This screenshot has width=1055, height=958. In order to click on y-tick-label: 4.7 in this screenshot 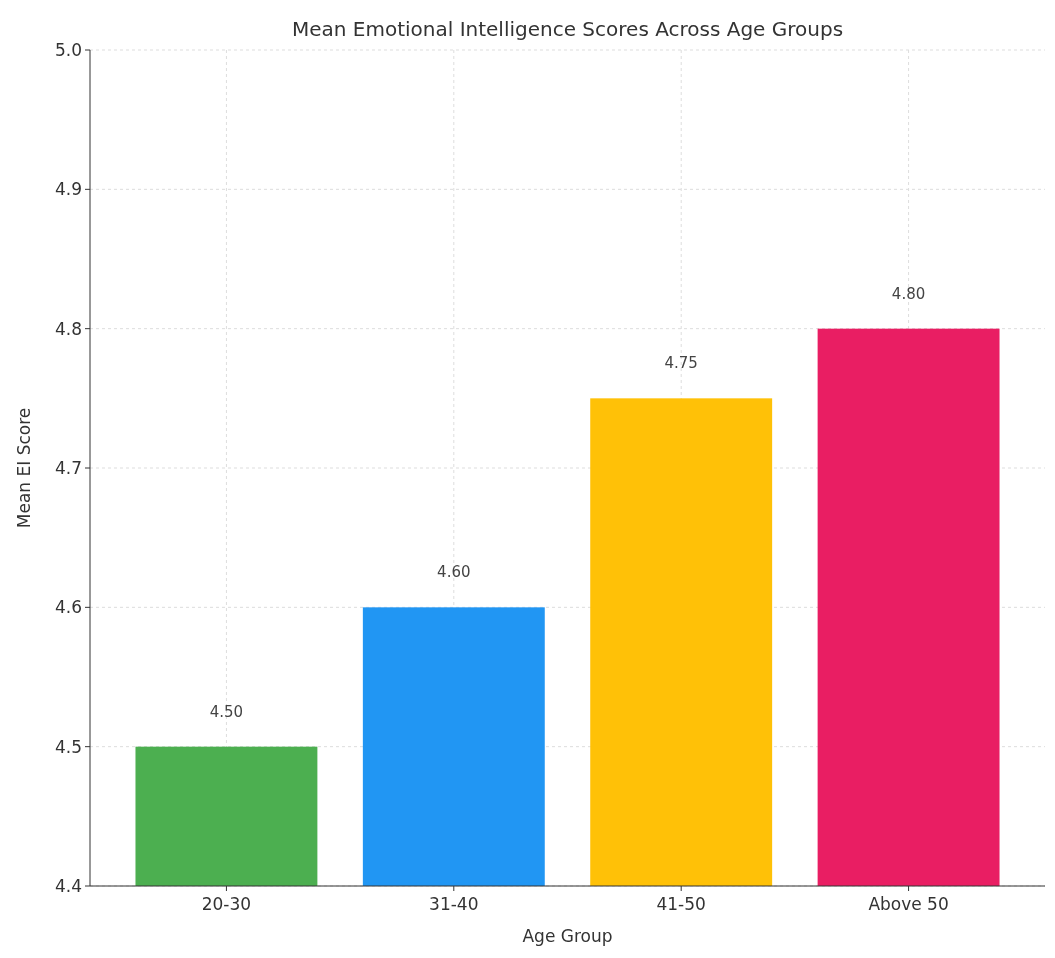, I will do `click(68, 467)`.